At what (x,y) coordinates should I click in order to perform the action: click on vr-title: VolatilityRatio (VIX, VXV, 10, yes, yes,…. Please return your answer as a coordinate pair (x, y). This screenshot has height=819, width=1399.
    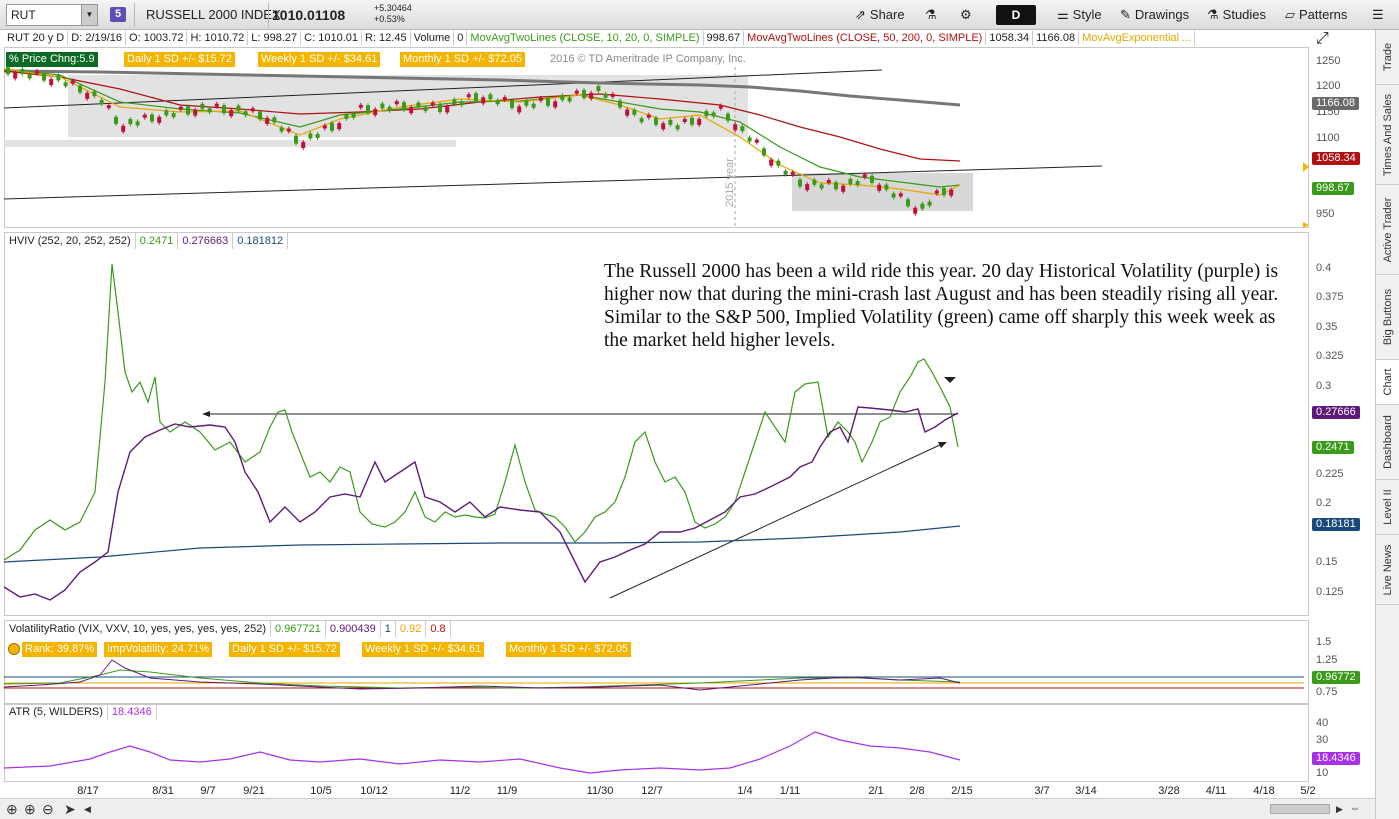
    Looking at the image, I should click on (138, 629).